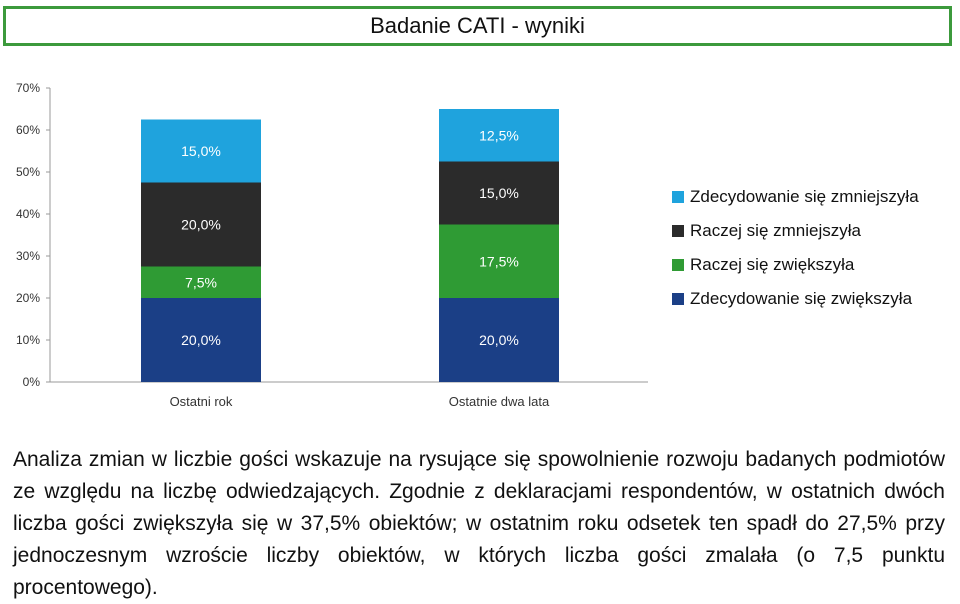  I want to click on title-box: Badanie CATI - wyniki, so click(477, 26).